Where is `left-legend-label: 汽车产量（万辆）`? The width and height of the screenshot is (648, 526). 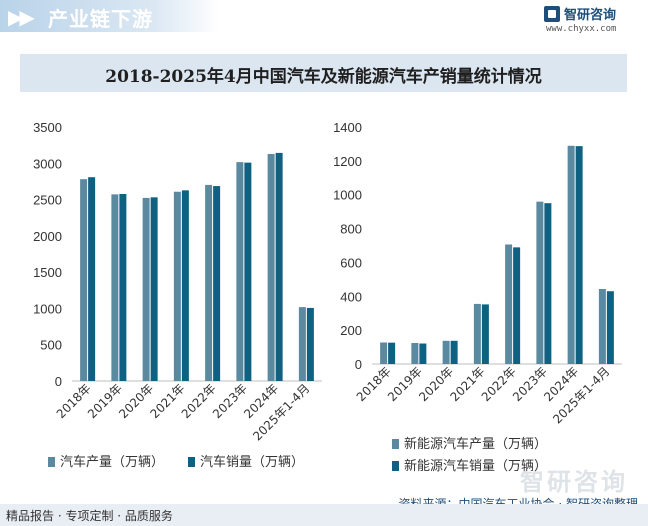 left-legend-label: 汽车产量（万辆） is located at coordinates (112, 462).